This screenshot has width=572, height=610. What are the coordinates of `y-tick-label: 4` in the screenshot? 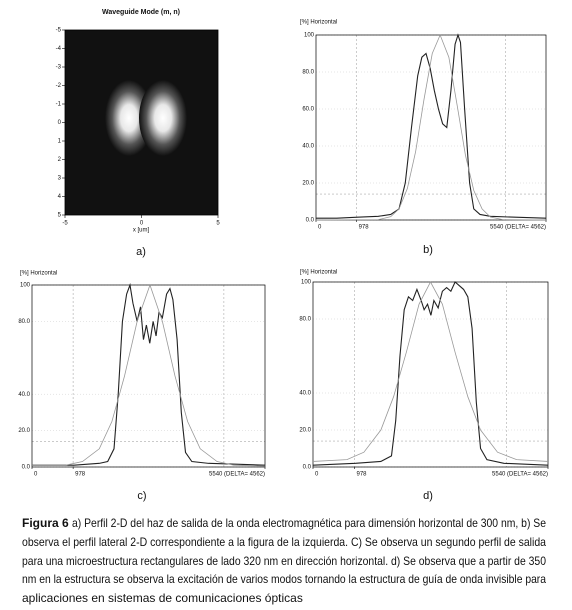 It's located at (60, 197).